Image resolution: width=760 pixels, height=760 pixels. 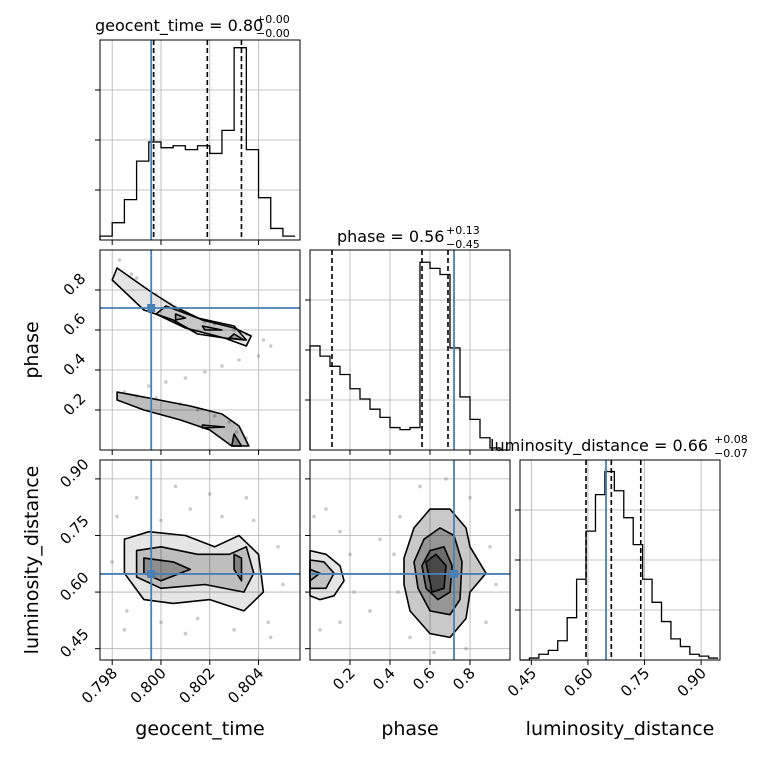 I want to click on y-tick-label: 0.75, so click(x=74, y=530).